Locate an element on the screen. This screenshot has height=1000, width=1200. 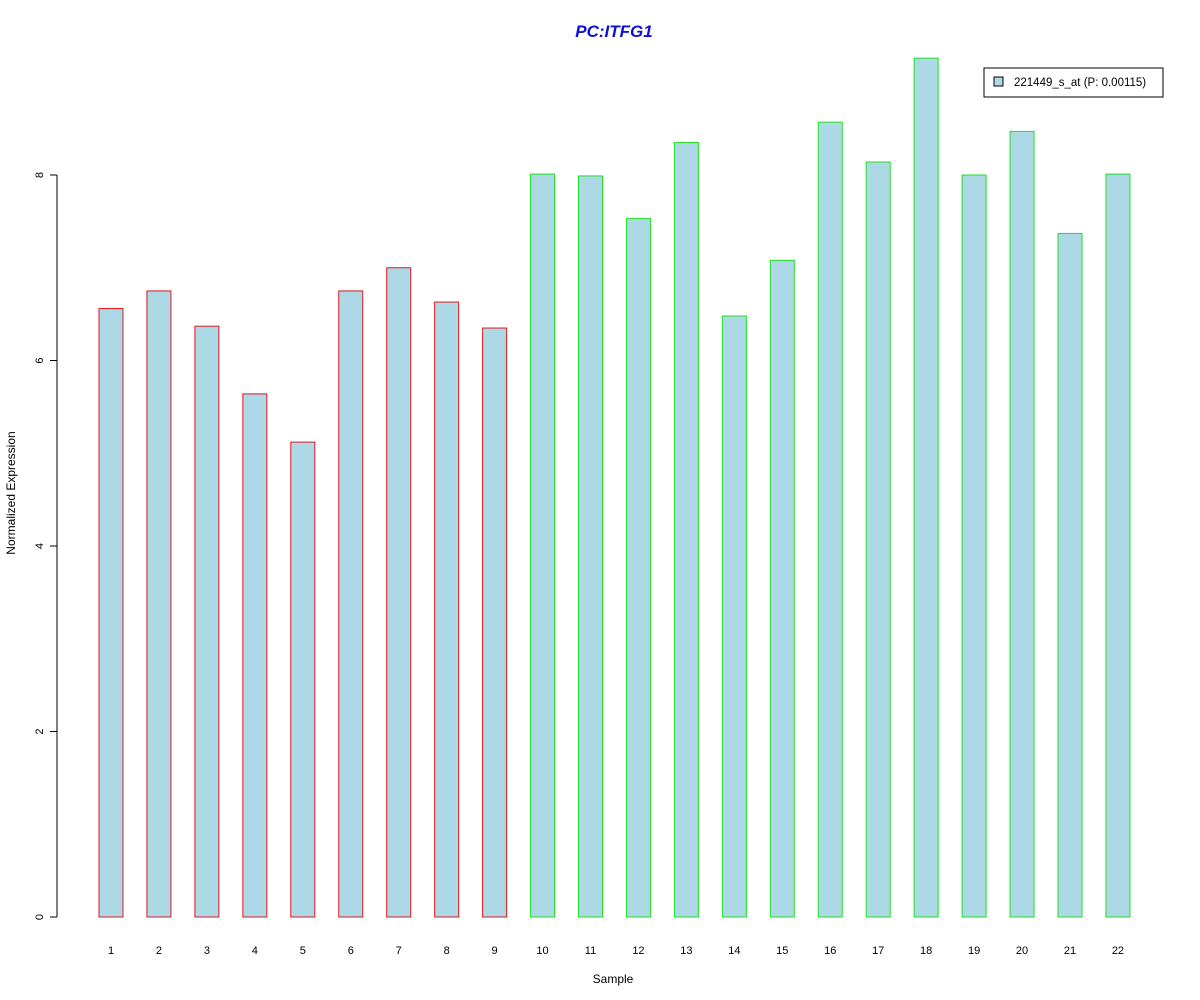
x-axis-label: Sample is located at coordinates (613, 979).